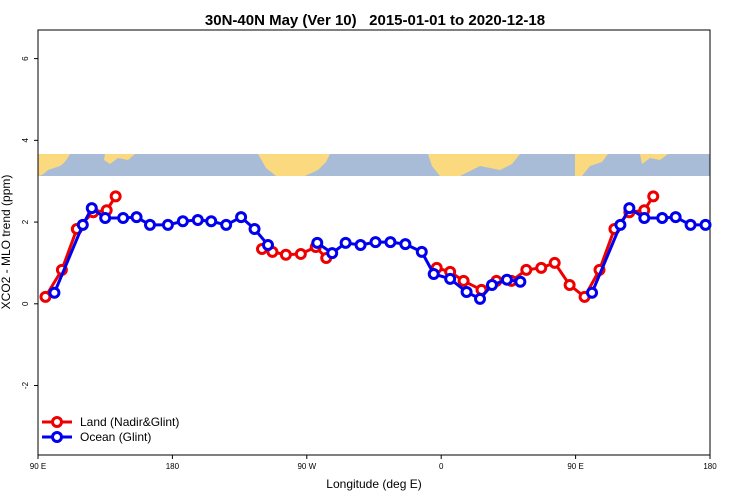 The height and width of the screenshot is (500, 750). Describe the element at coordinates (25, 303) in the screenshot. I see `y-tick-label: 0` at that location.